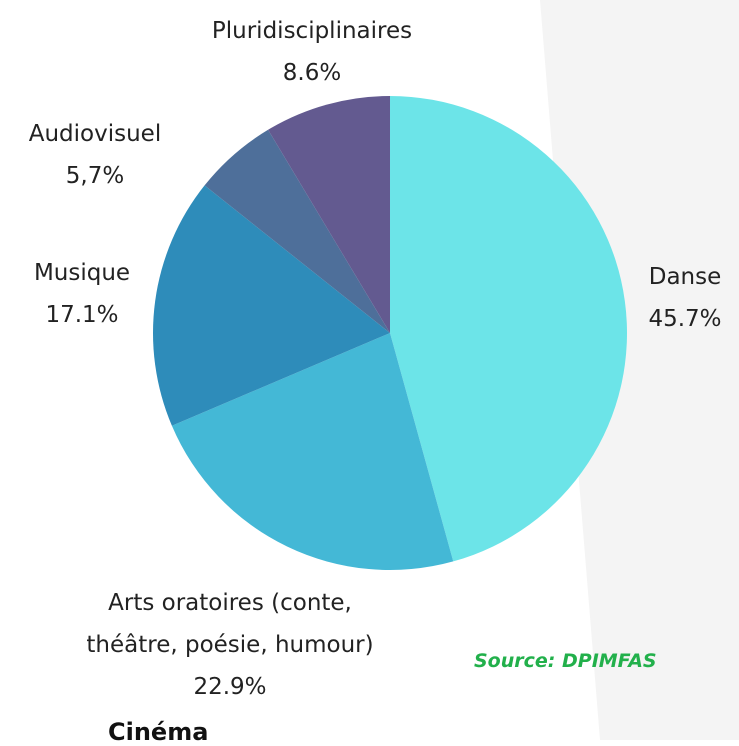 The image size is (739, 746). What do you see at coordinates (230, 687) in the screenshot?
I see `value-label: 22.9%` at bounding box center [230, 687].